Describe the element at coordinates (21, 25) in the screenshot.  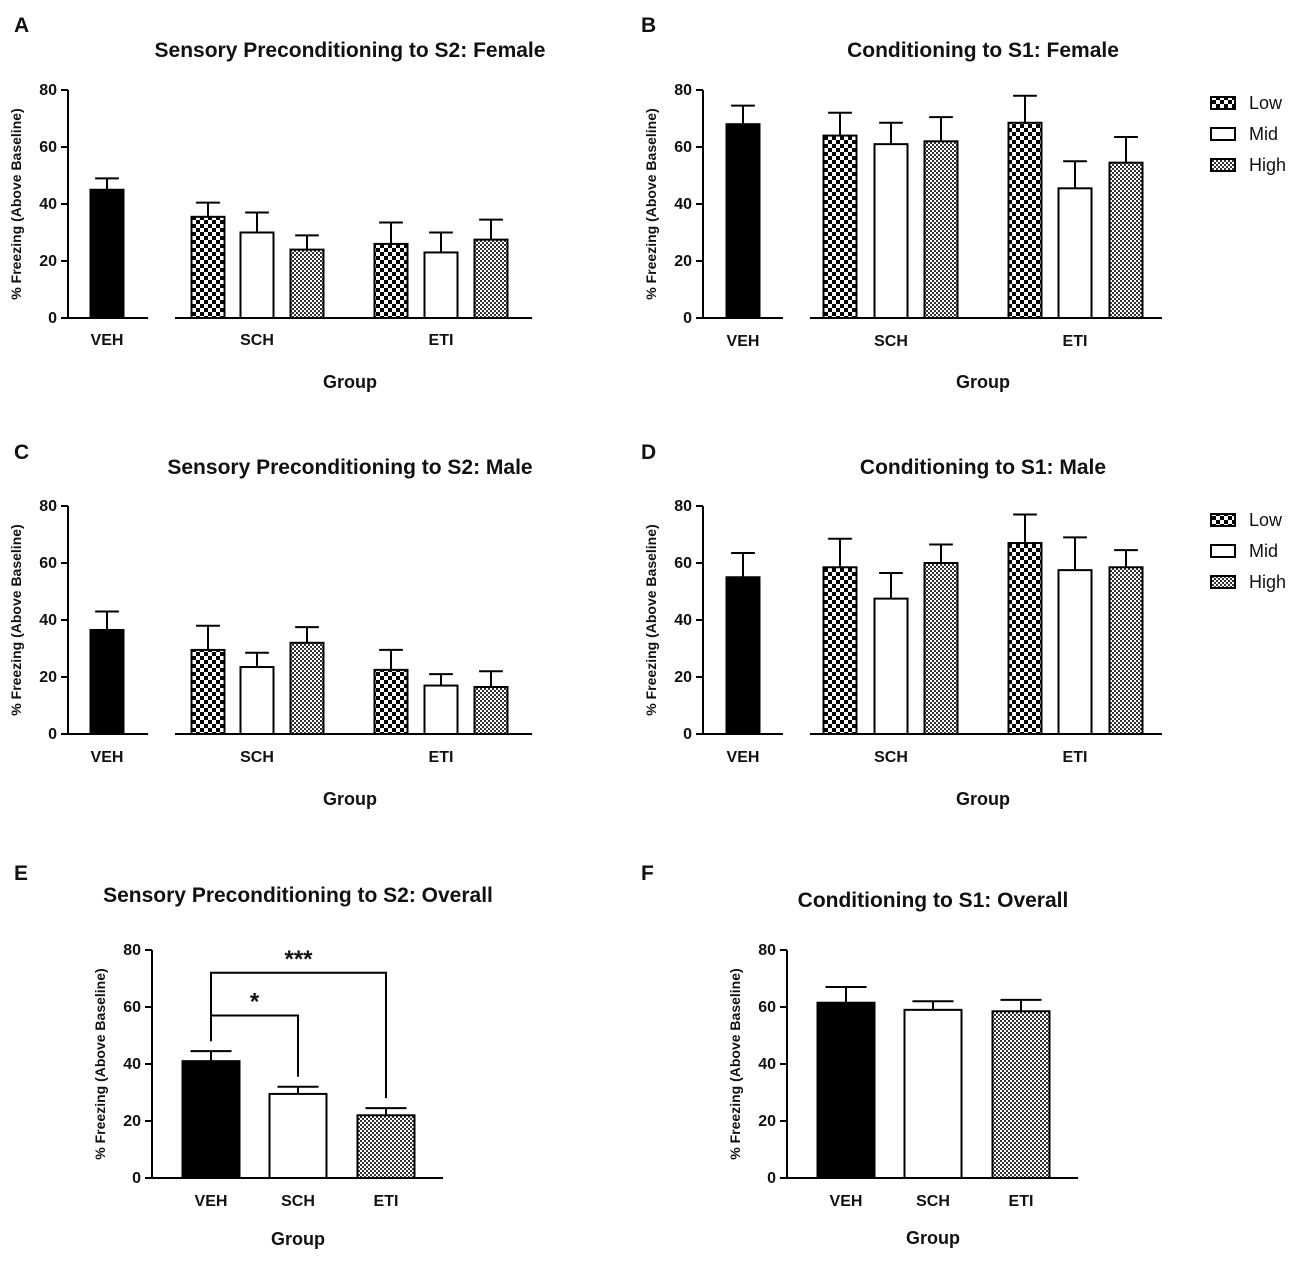
I see `panel-letter: A` at that location.